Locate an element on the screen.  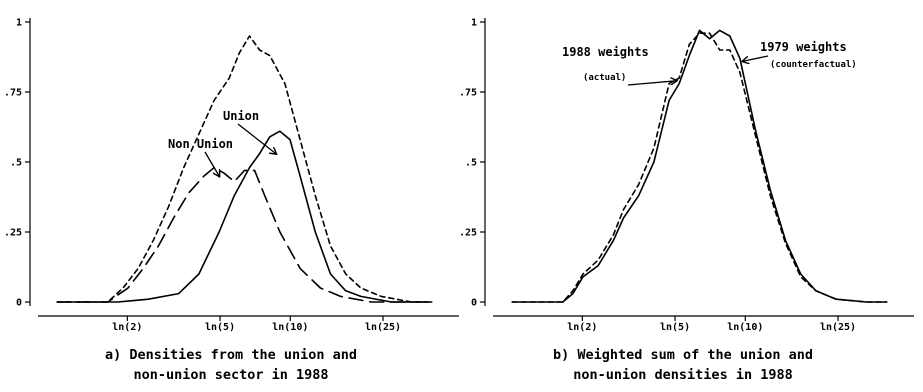
series-line-non-union is located at coordinates (244, 234).